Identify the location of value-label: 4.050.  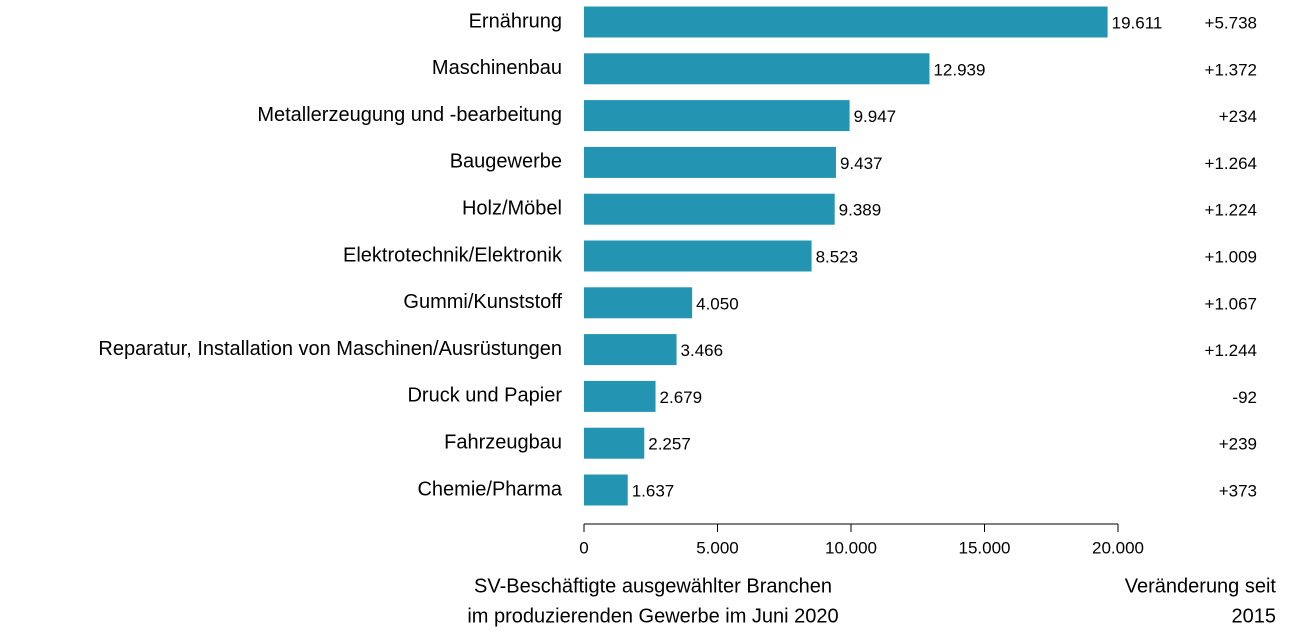
(717, 303).